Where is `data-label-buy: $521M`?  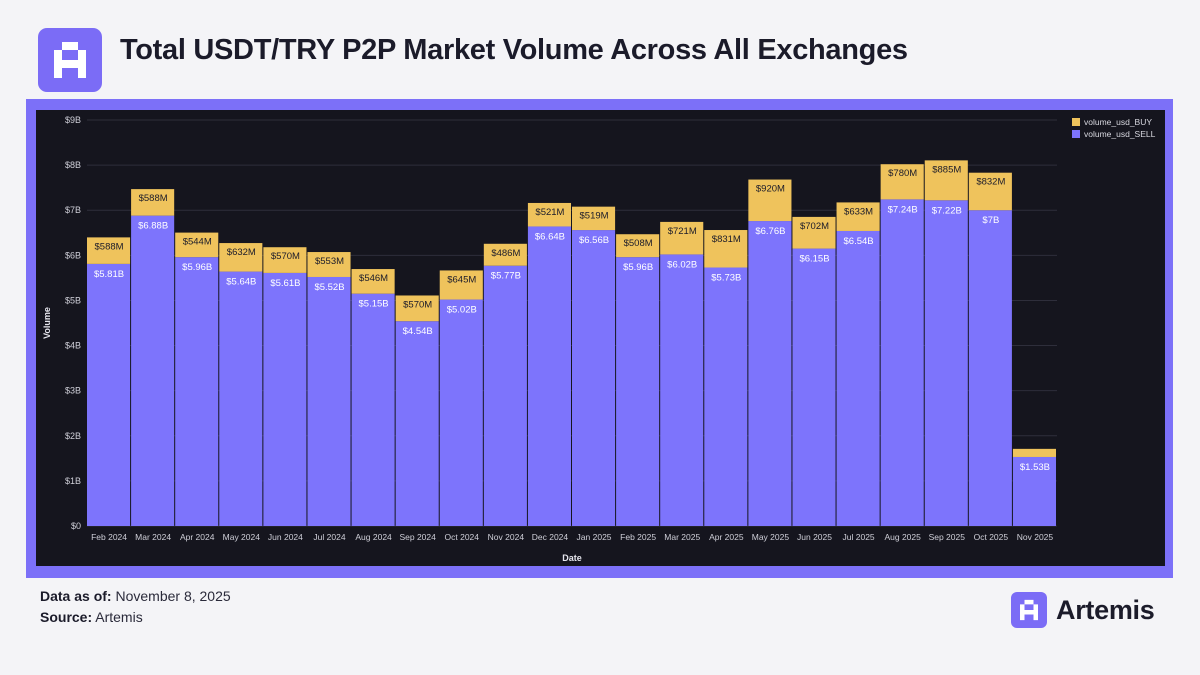
data-label-buy: $521M is located at coordinates (549, 212).